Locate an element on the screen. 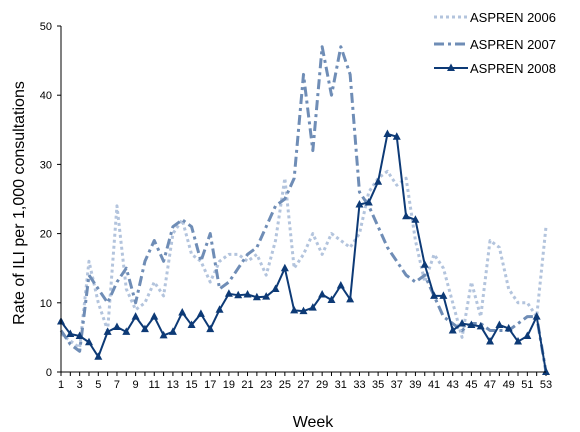 This screenshot has height=432, width=580. x-tick-label: 17 is located at coordinates (210, 385).